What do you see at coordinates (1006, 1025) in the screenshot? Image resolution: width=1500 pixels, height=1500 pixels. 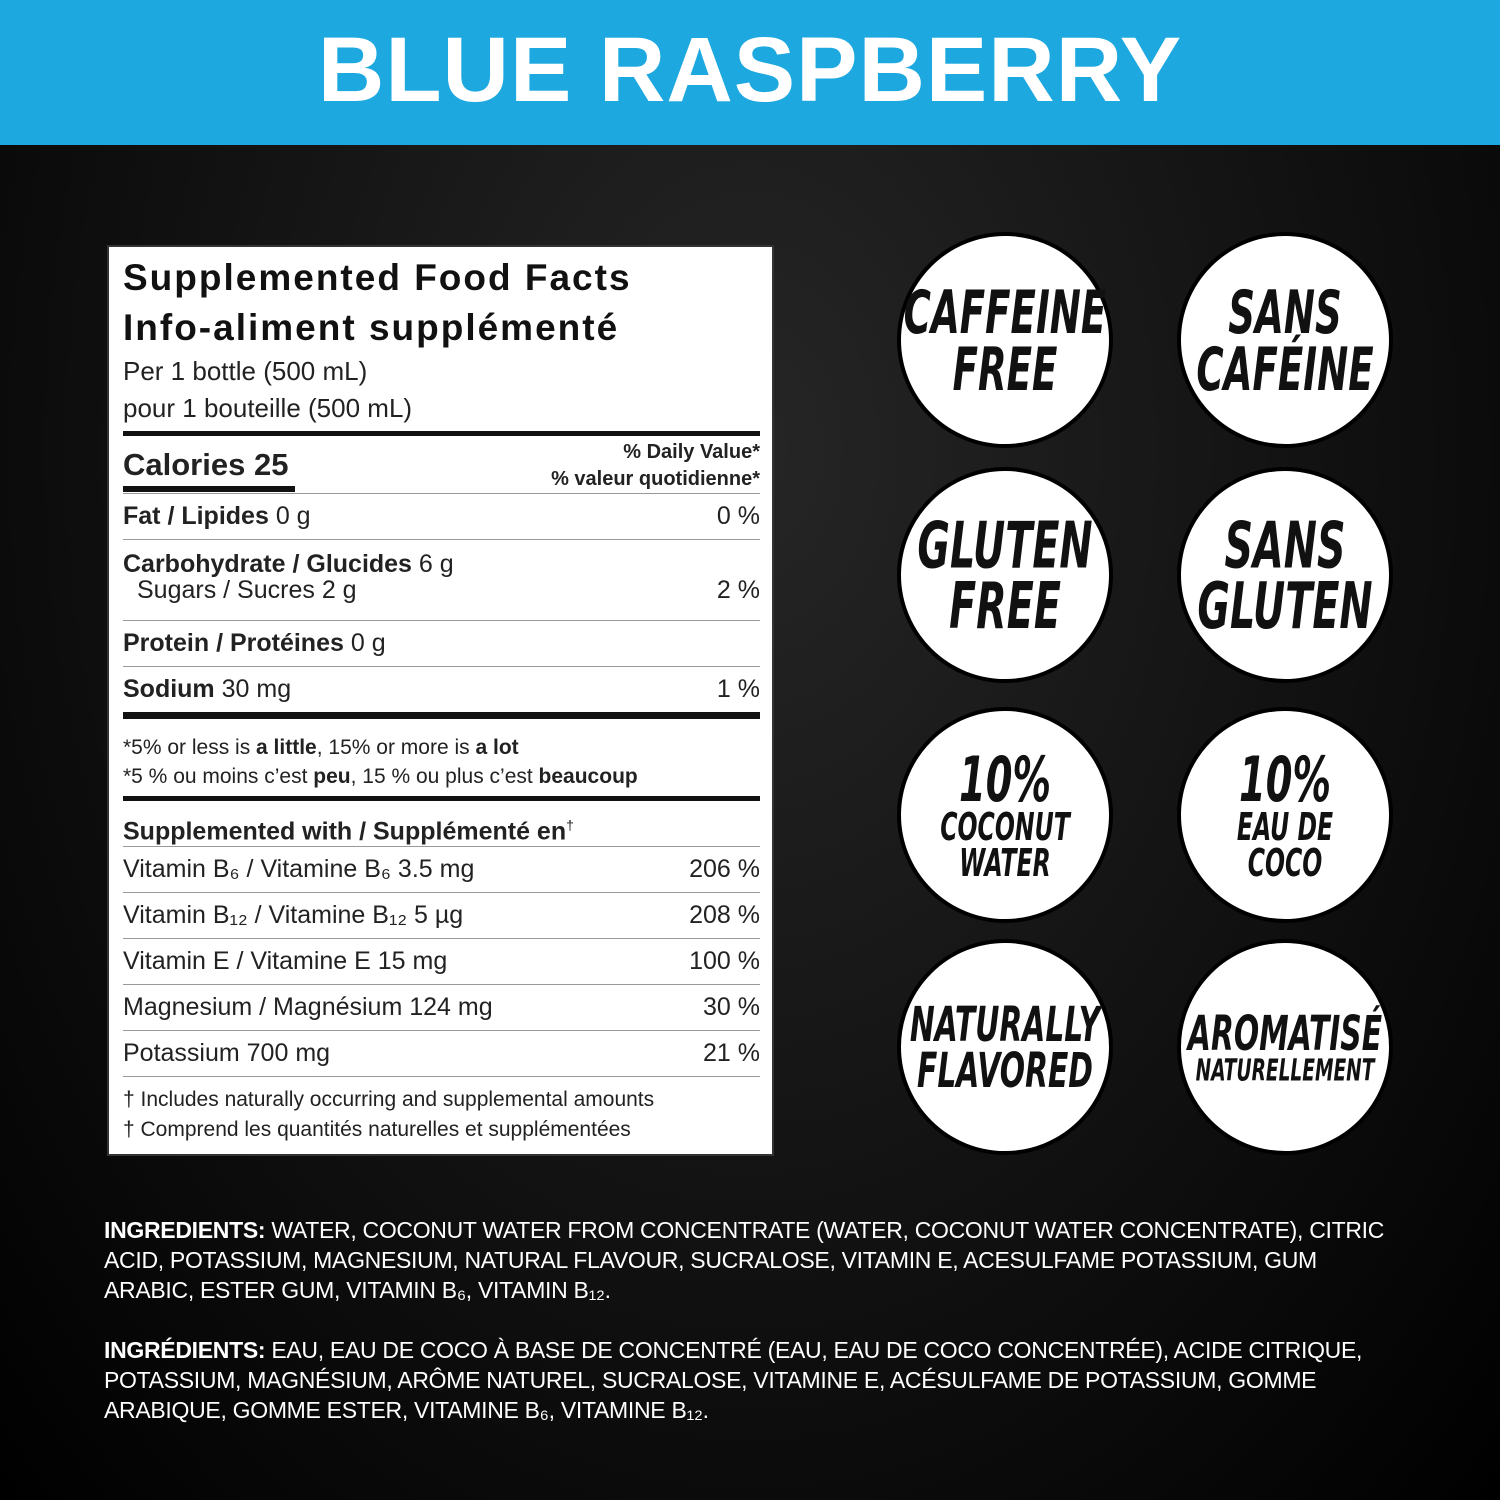 I see `badge-text: NATURALLY` at bounding box center [1006, 1025].